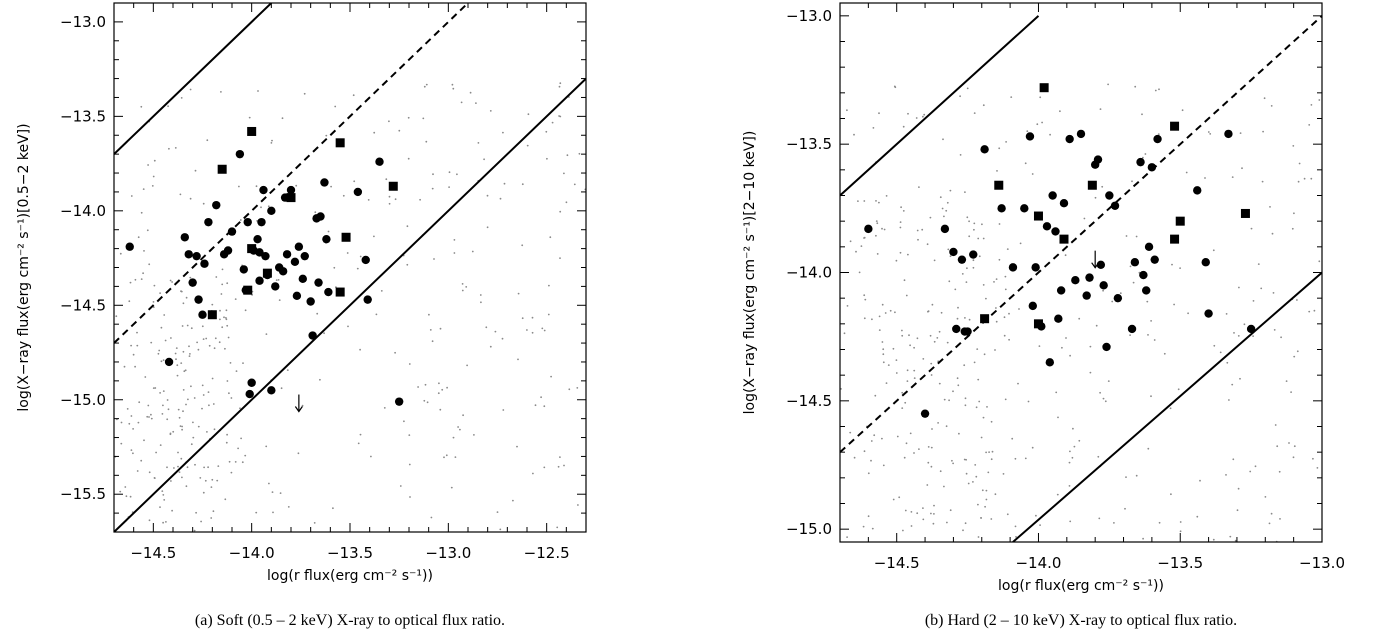 Image resolution: width=1390 pixels, height=641 pixels. What do you see at coordinates (1038, 563) in the screenshot?
I see `x-tick-label: −14.0` at bounding box center [1038, 563].